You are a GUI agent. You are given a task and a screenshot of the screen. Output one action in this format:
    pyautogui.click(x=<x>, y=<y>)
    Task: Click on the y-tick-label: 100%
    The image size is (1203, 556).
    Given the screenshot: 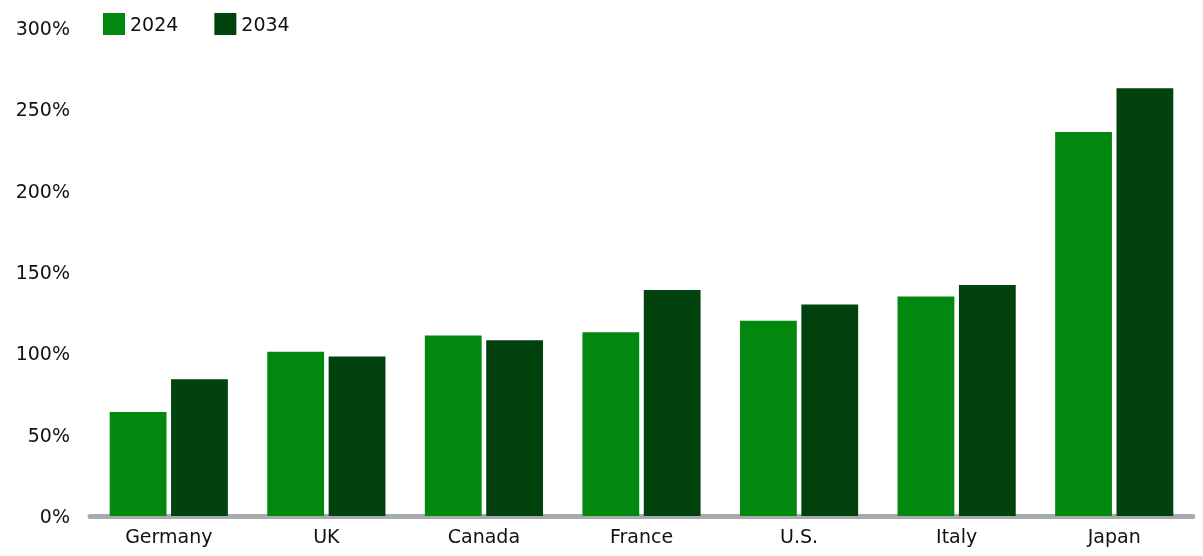 What is the action you would take?
    pyautogui.click(x=42, y=353)
    